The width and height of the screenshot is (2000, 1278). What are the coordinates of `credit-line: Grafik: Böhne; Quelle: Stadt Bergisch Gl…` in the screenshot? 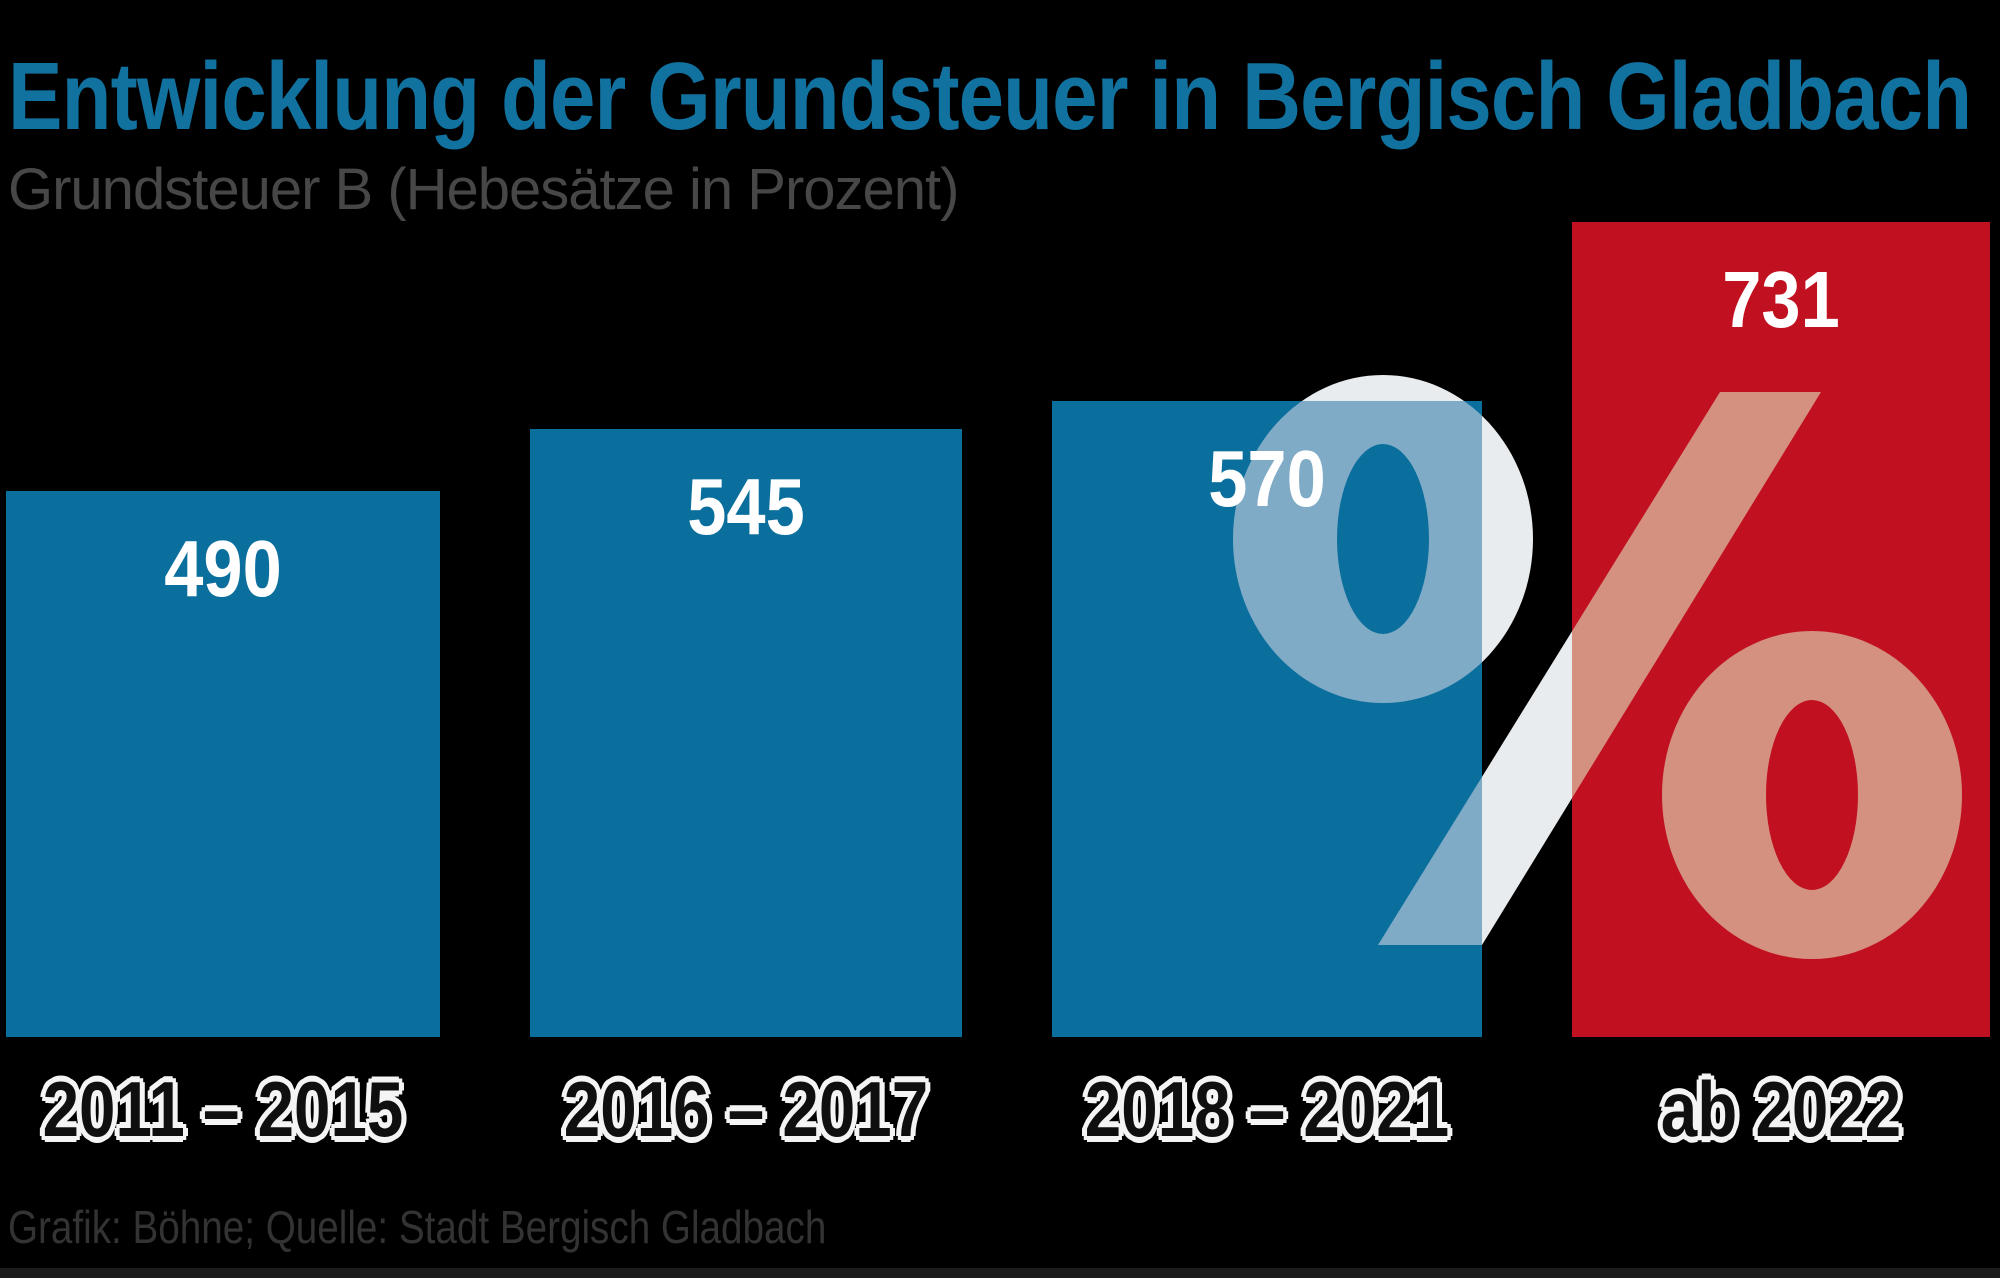 It's located at (417, 1227).